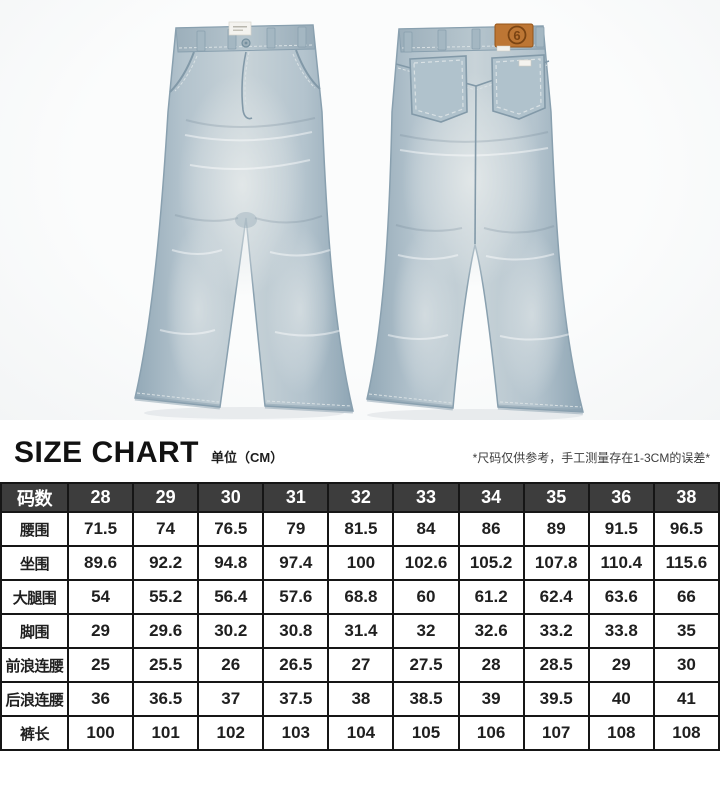 The image size is (720, 800). I want to click on back-belt-loops, so click(474, 39).